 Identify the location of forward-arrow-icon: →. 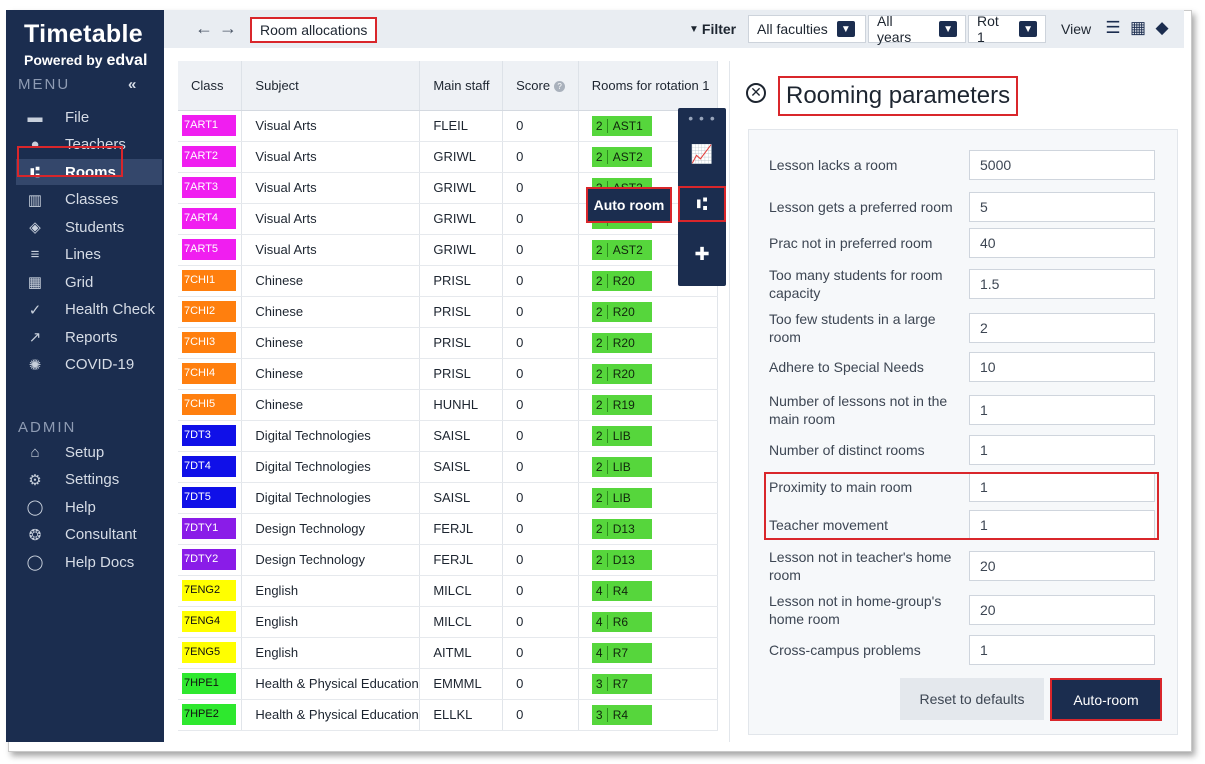
(228, 28).